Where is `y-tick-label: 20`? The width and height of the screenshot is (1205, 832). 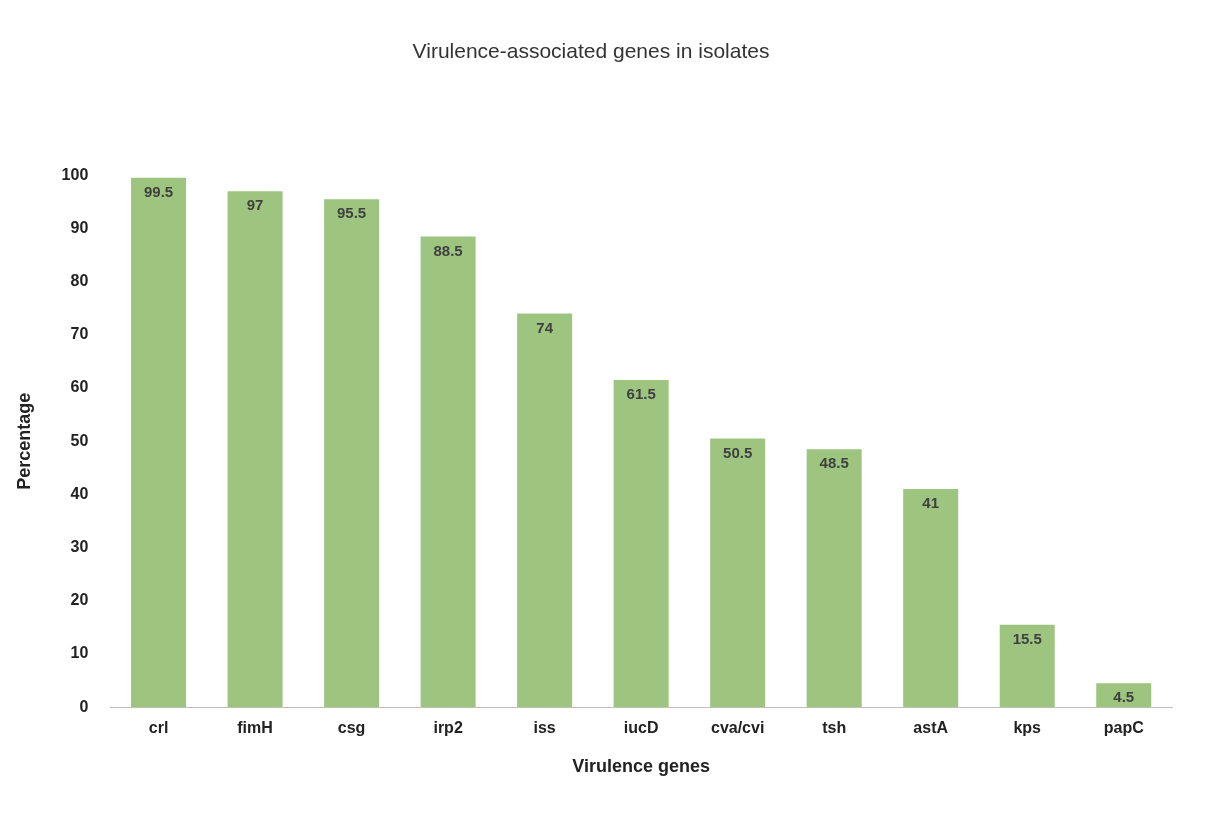 y-tick-label: 20 is located at coordinates (79, 600).